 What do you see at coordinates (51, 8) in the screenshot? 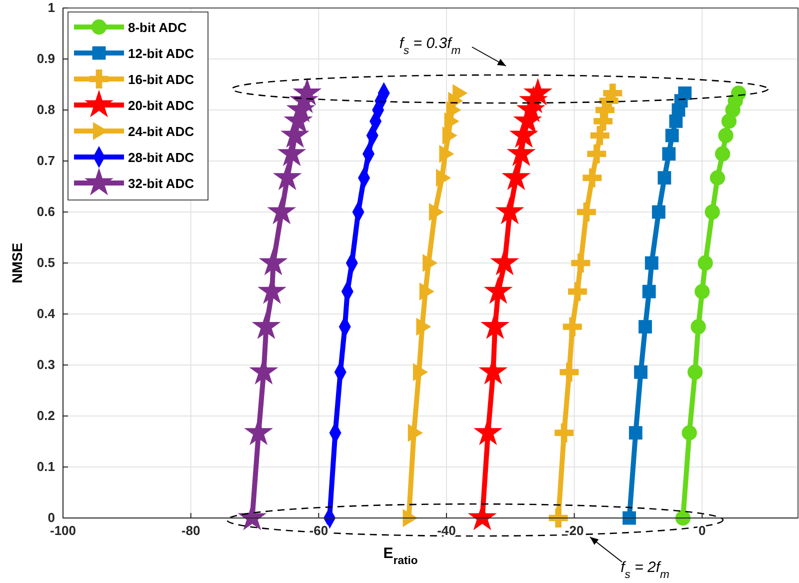
I see `y-tick-label: 1` at bounding box center [51, 8].